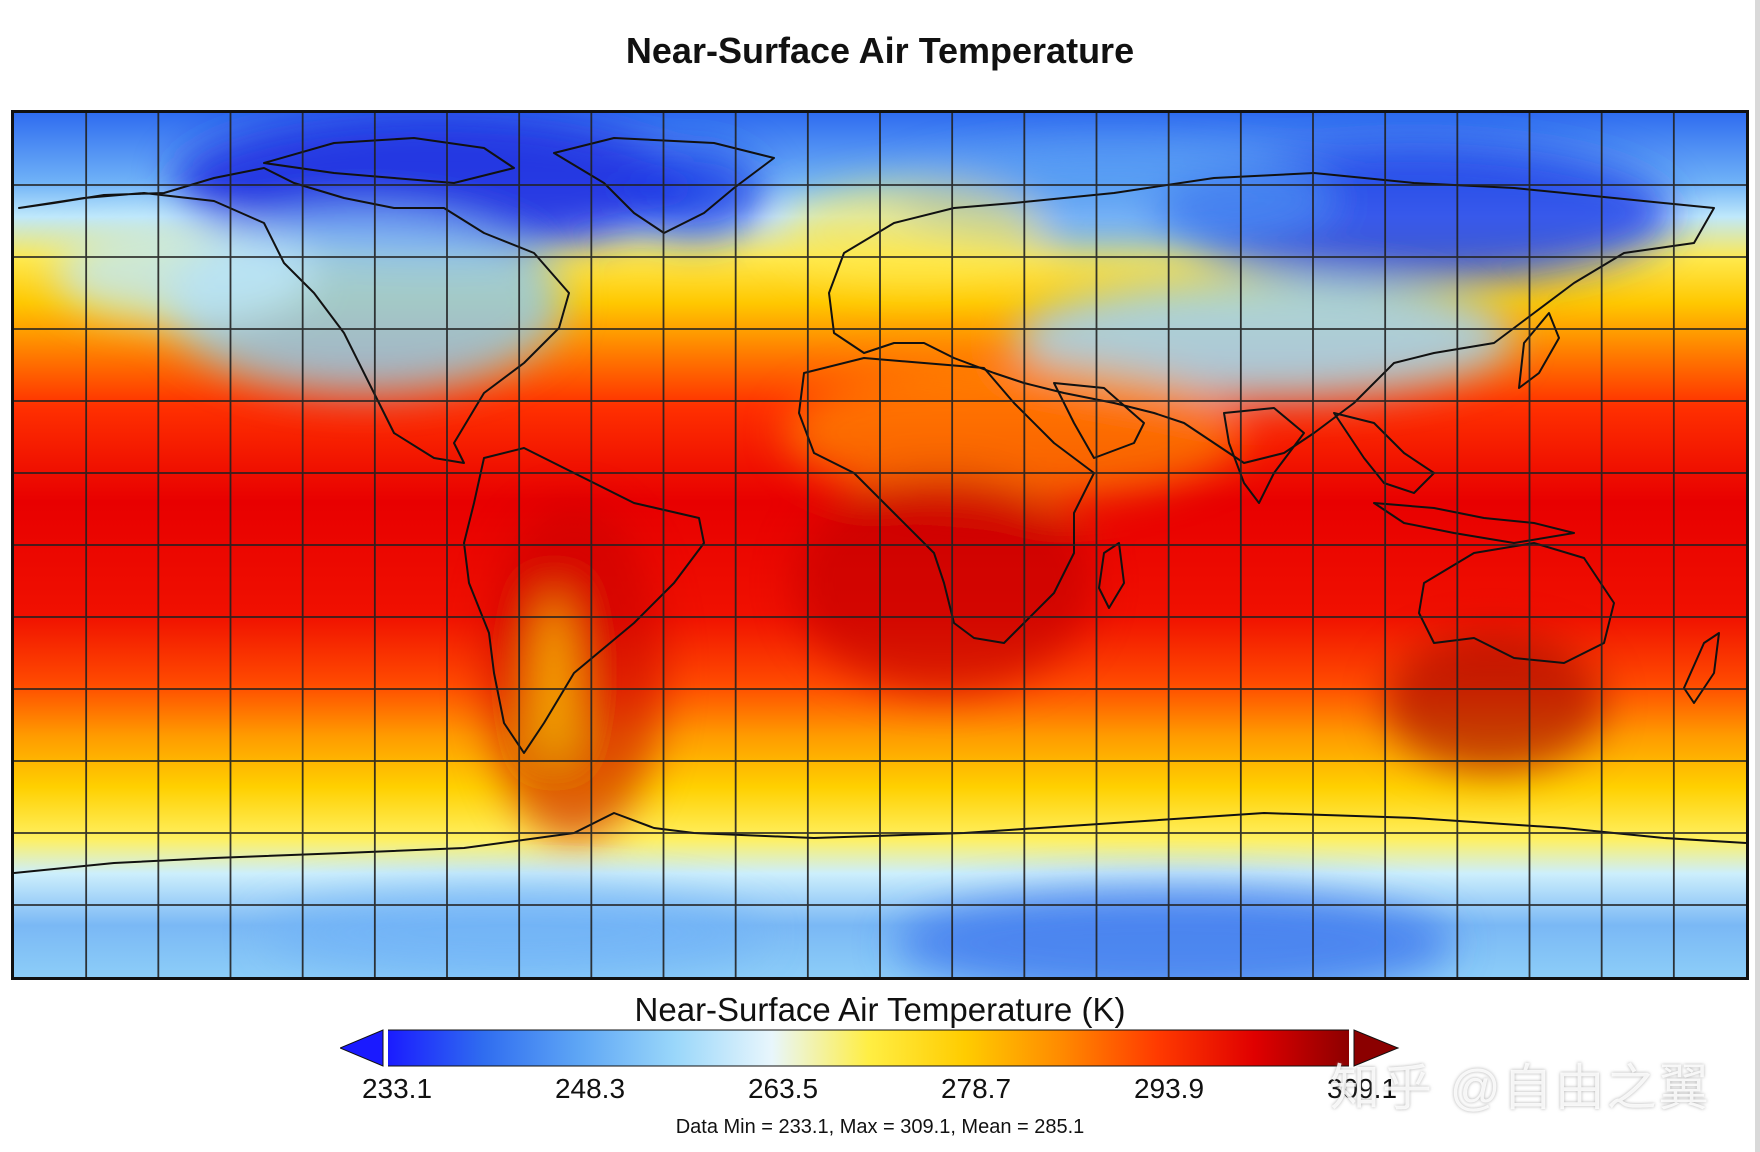 This screenshot has height=1152, width=1760. I want to click on page-edge, so click(1757, 576).